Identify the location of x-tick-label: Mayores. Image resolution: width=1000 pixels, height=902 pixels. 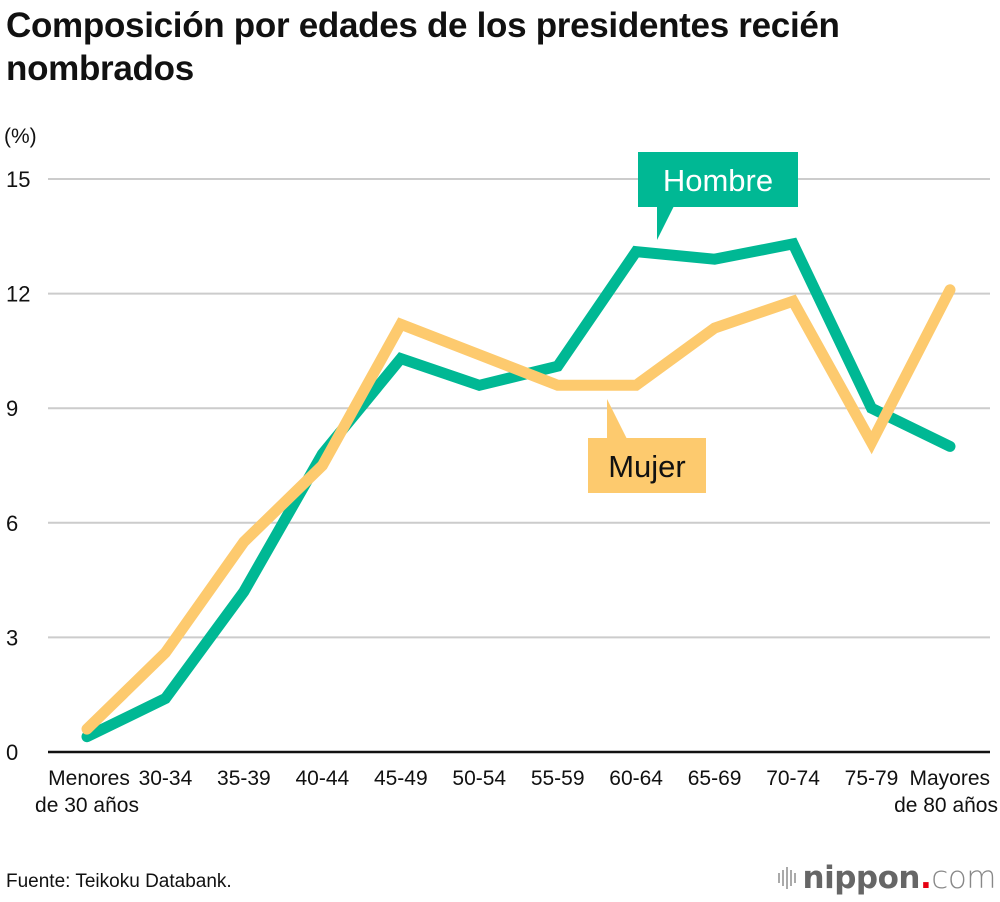
(949, 778).